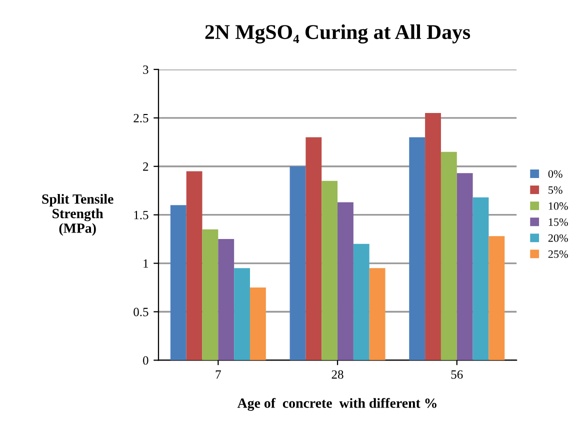 This screenshot has width=587, height=434. I want to click on y-tick-label: 2.5, so click(141, 118).